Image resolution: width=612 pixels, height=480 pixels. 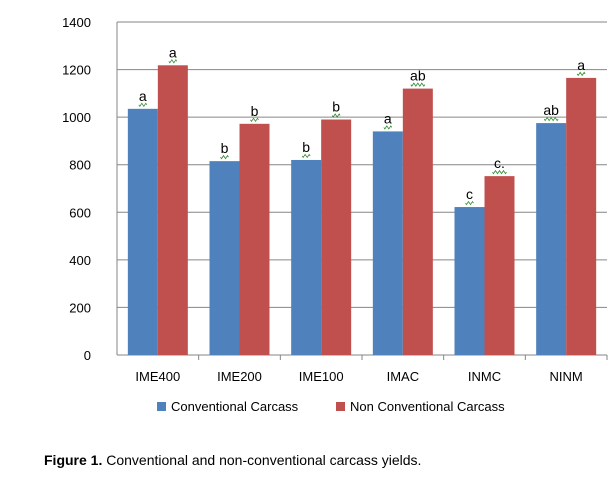 What do you see at coordinates (427, 406) in the screenshot?
I see `legend-label: Non Conventional Carcass` at bounding box center [427, 406].